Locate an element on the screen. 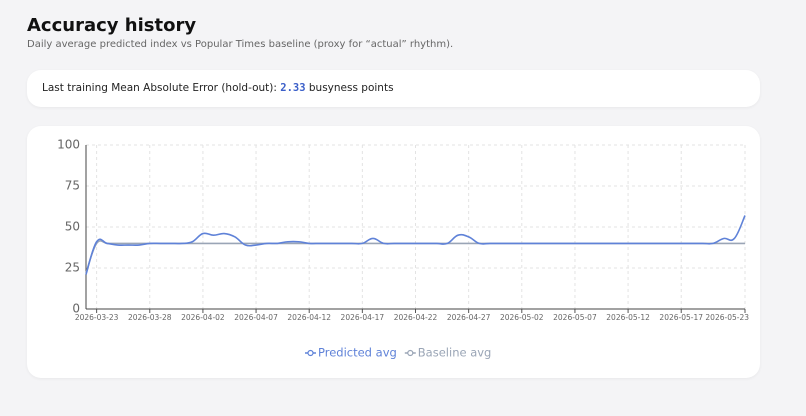 This screenshot has height=416, width=806. x-tick-label: 2026-05-02 is located at coordinates (522, 317).